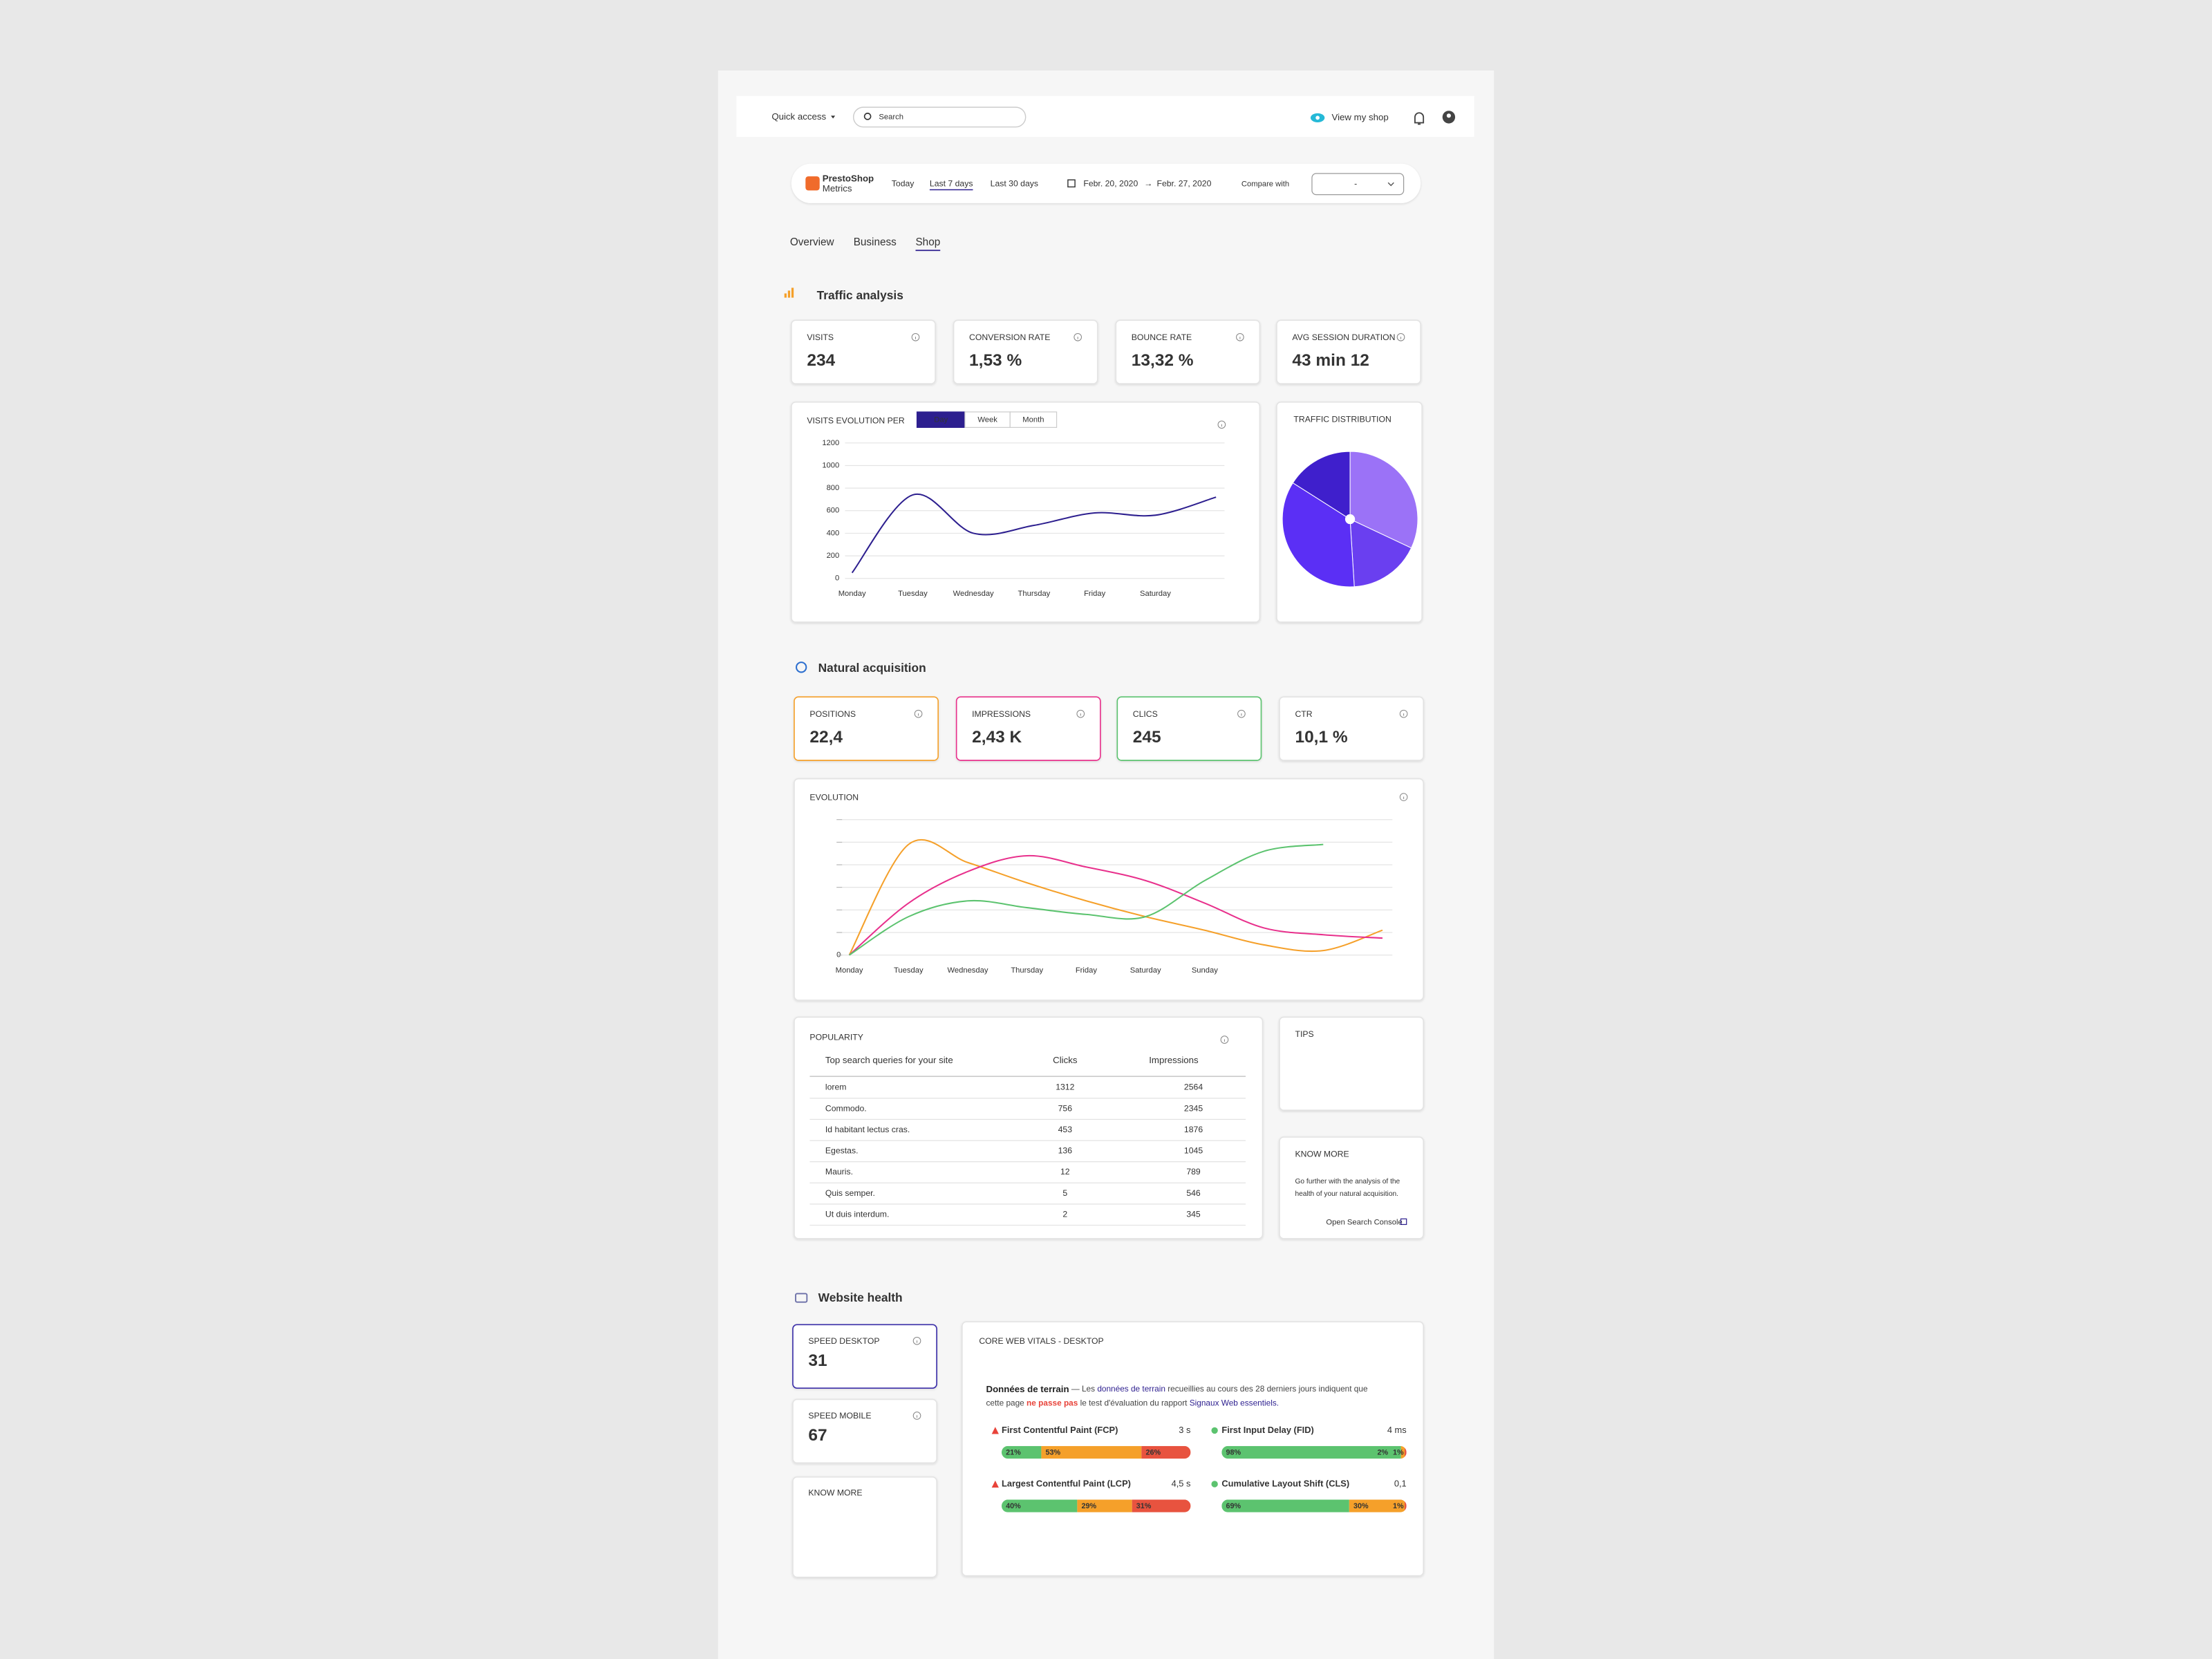 Image resolution: width=2212 pixels, height=1659 pixels. Describe the element at coordinates (1347, 1181) in the screenshot. I see `card-text: Go further with the analysis of the` at that location.